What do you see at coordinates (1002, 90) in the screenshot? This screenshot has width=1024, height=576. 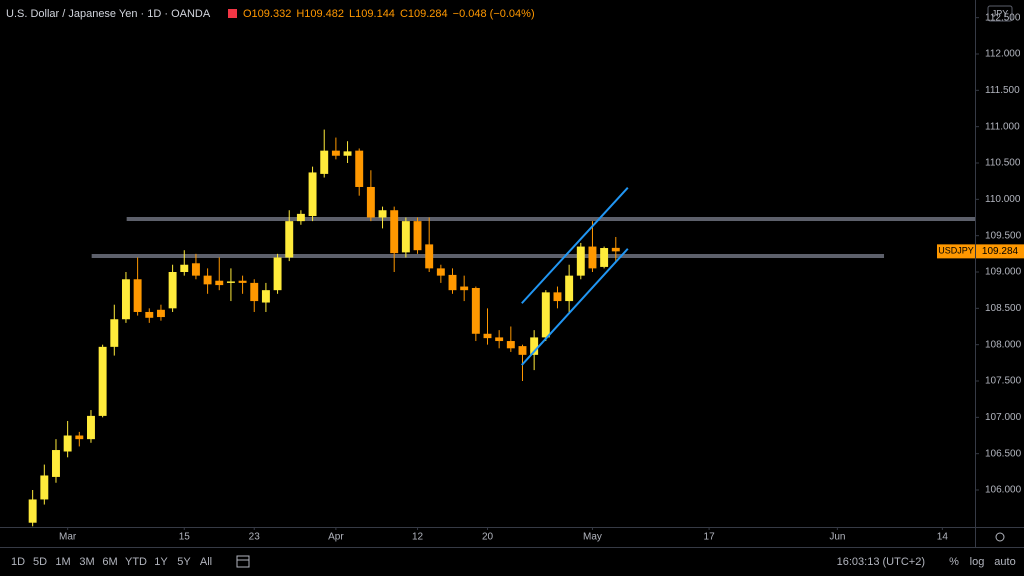 I see `y-tick-label: 111.500` at bounding box center [1002, 90].